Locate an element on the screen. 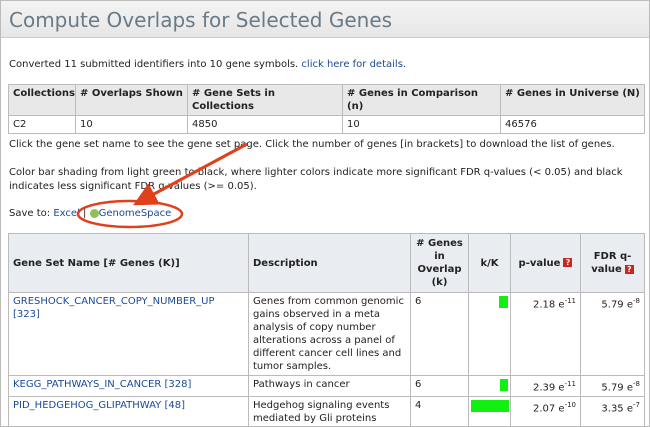  title-bar: Compute Overlaps for Selected Genes is located at coordinates (325, 19).